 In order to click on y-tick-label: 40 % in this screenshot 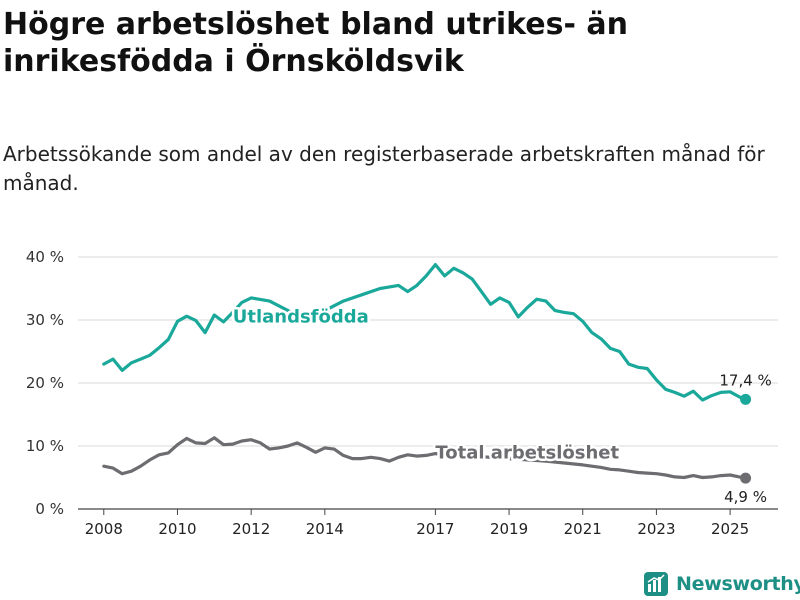, I will do `click(45, 257)`.